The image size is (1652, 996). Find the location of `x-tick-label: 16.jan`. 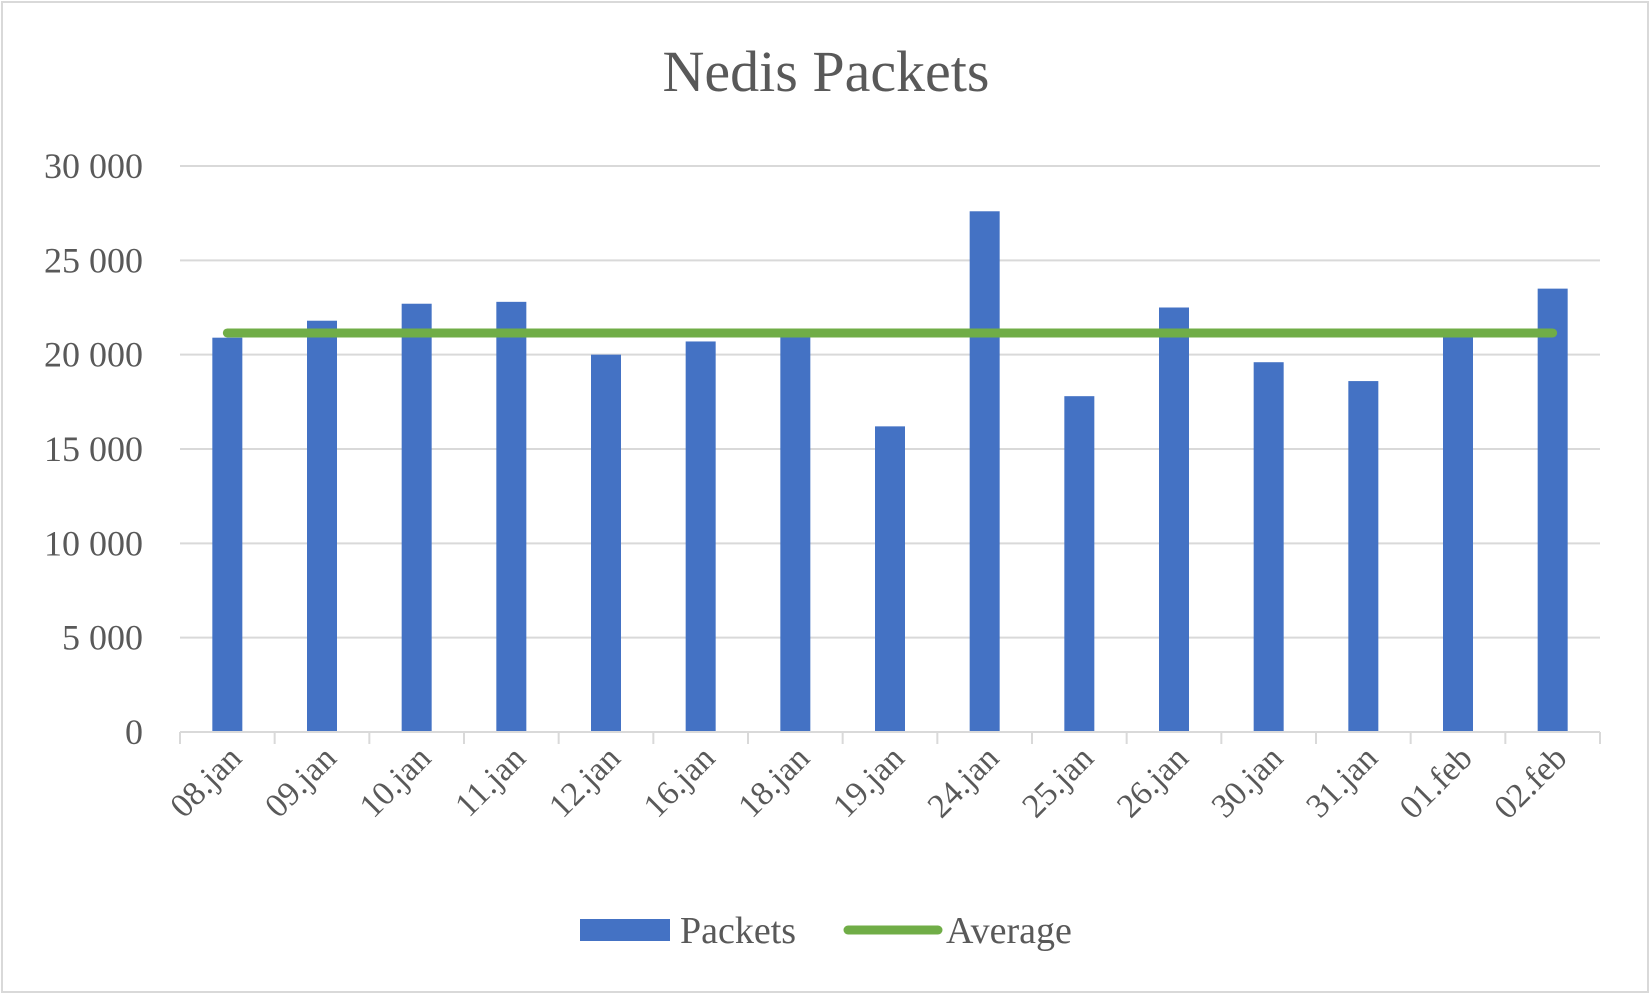

x-tick-label: 16.jan is located at coordinates (680, 782).